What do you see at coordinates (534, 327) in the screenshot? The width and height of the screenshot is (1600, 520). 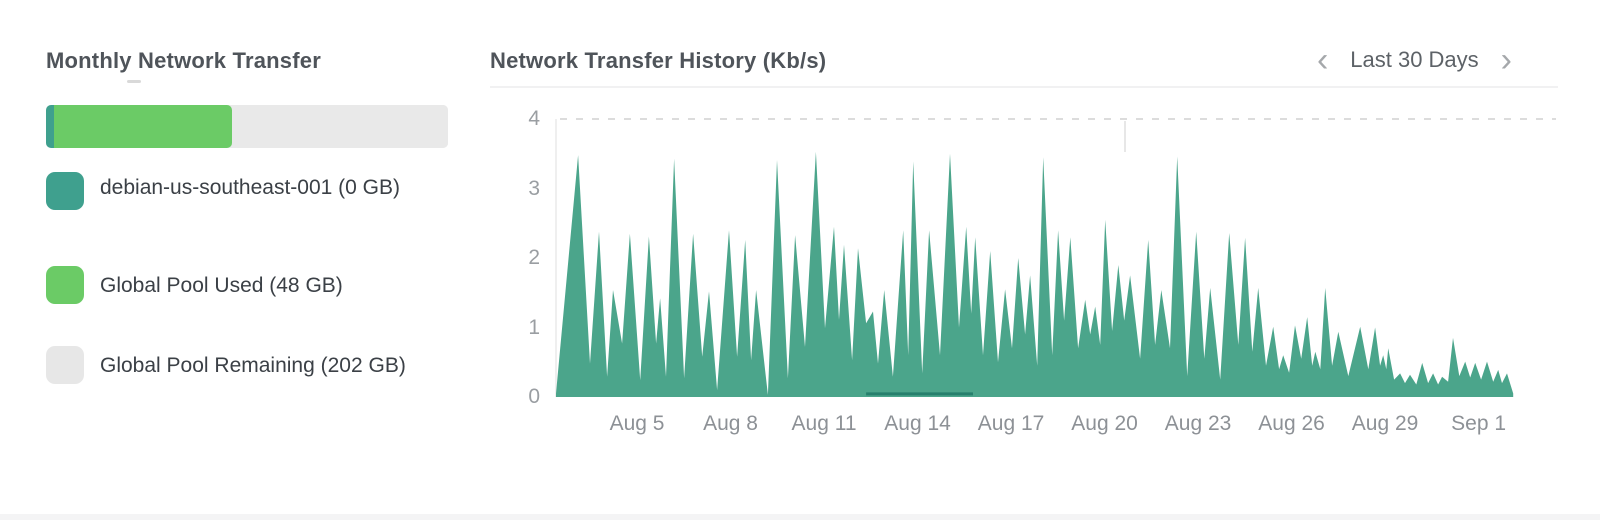 I see `y-tick-label: 1` at bounding box center [534, 327].